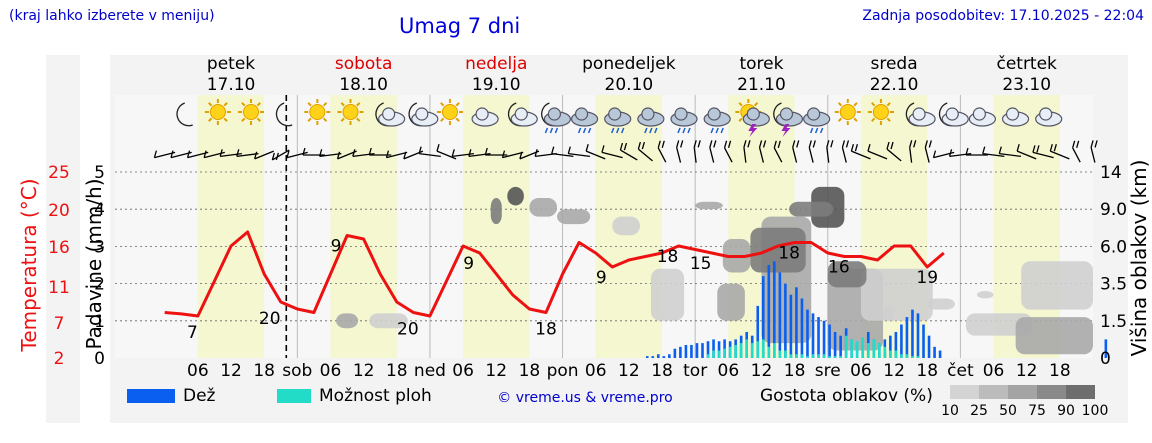  I want to click on cloudy-rain-icon, so click(717, 120).